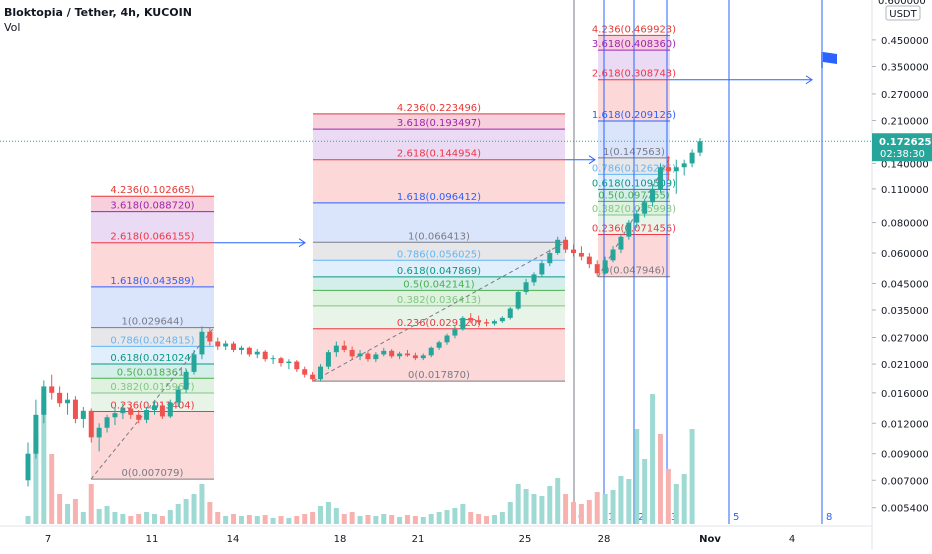 Image resolution: width=932 pixels, height=554 pixels. I want to click on flag-icon, so click(829, 60).